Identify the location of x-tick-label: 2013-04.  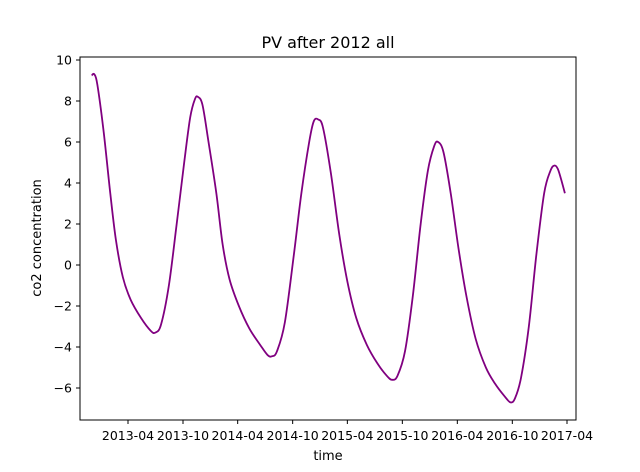
(128, 435).